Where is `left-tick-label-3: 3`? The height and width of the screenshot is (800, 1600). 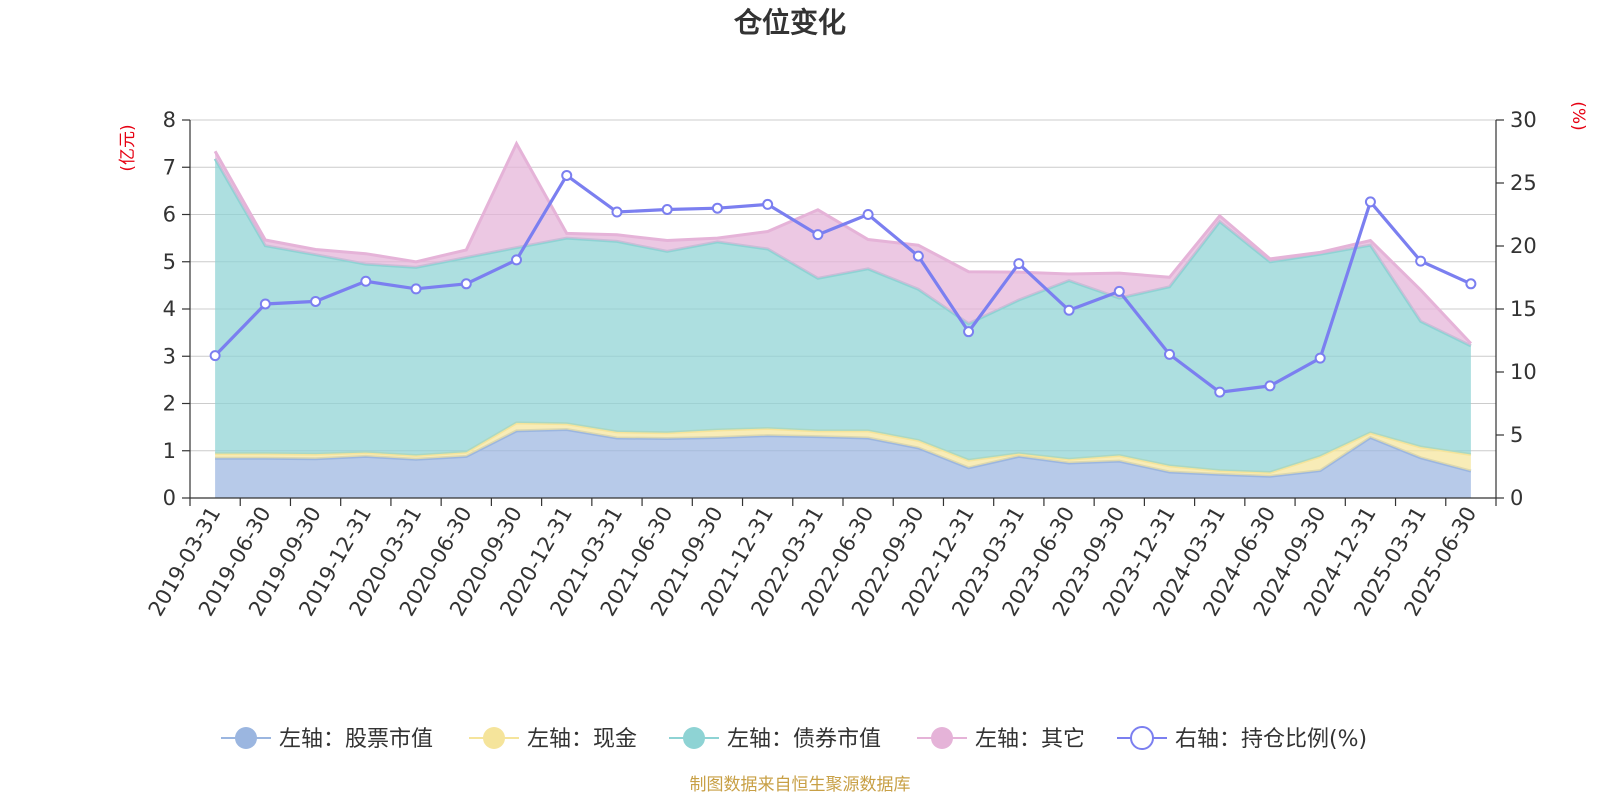
left-tick-label-3: 3 is located at coordinates (169, 356).